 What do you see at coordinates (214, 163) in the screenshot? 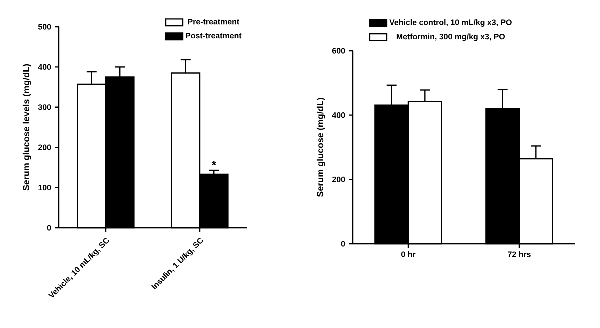
I see `annotation: *` at bounding box center [214, 163].